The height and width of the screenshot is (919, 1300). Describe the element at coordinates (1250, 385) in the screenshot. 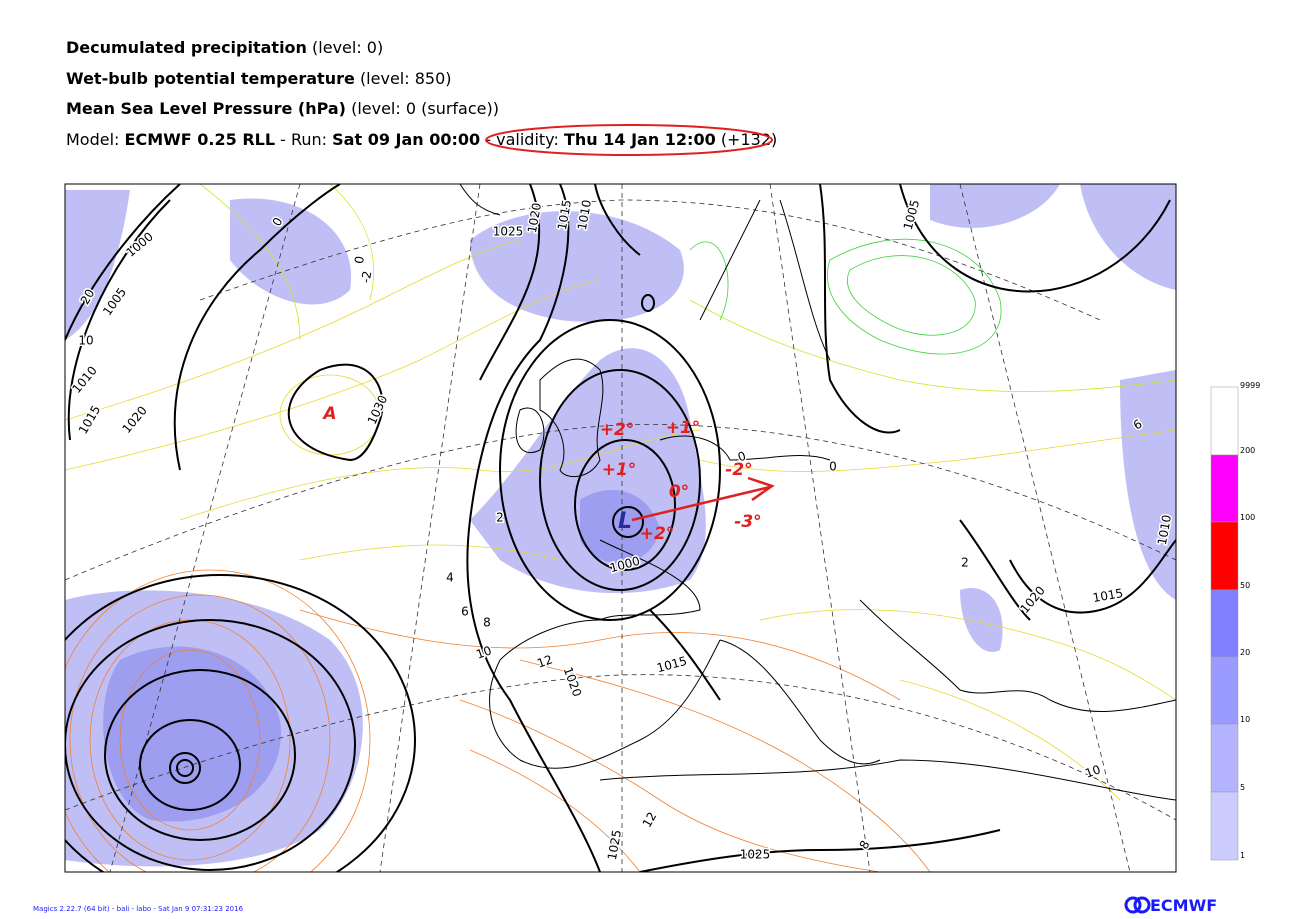

I see `colorbar-label: 9999` at that location.